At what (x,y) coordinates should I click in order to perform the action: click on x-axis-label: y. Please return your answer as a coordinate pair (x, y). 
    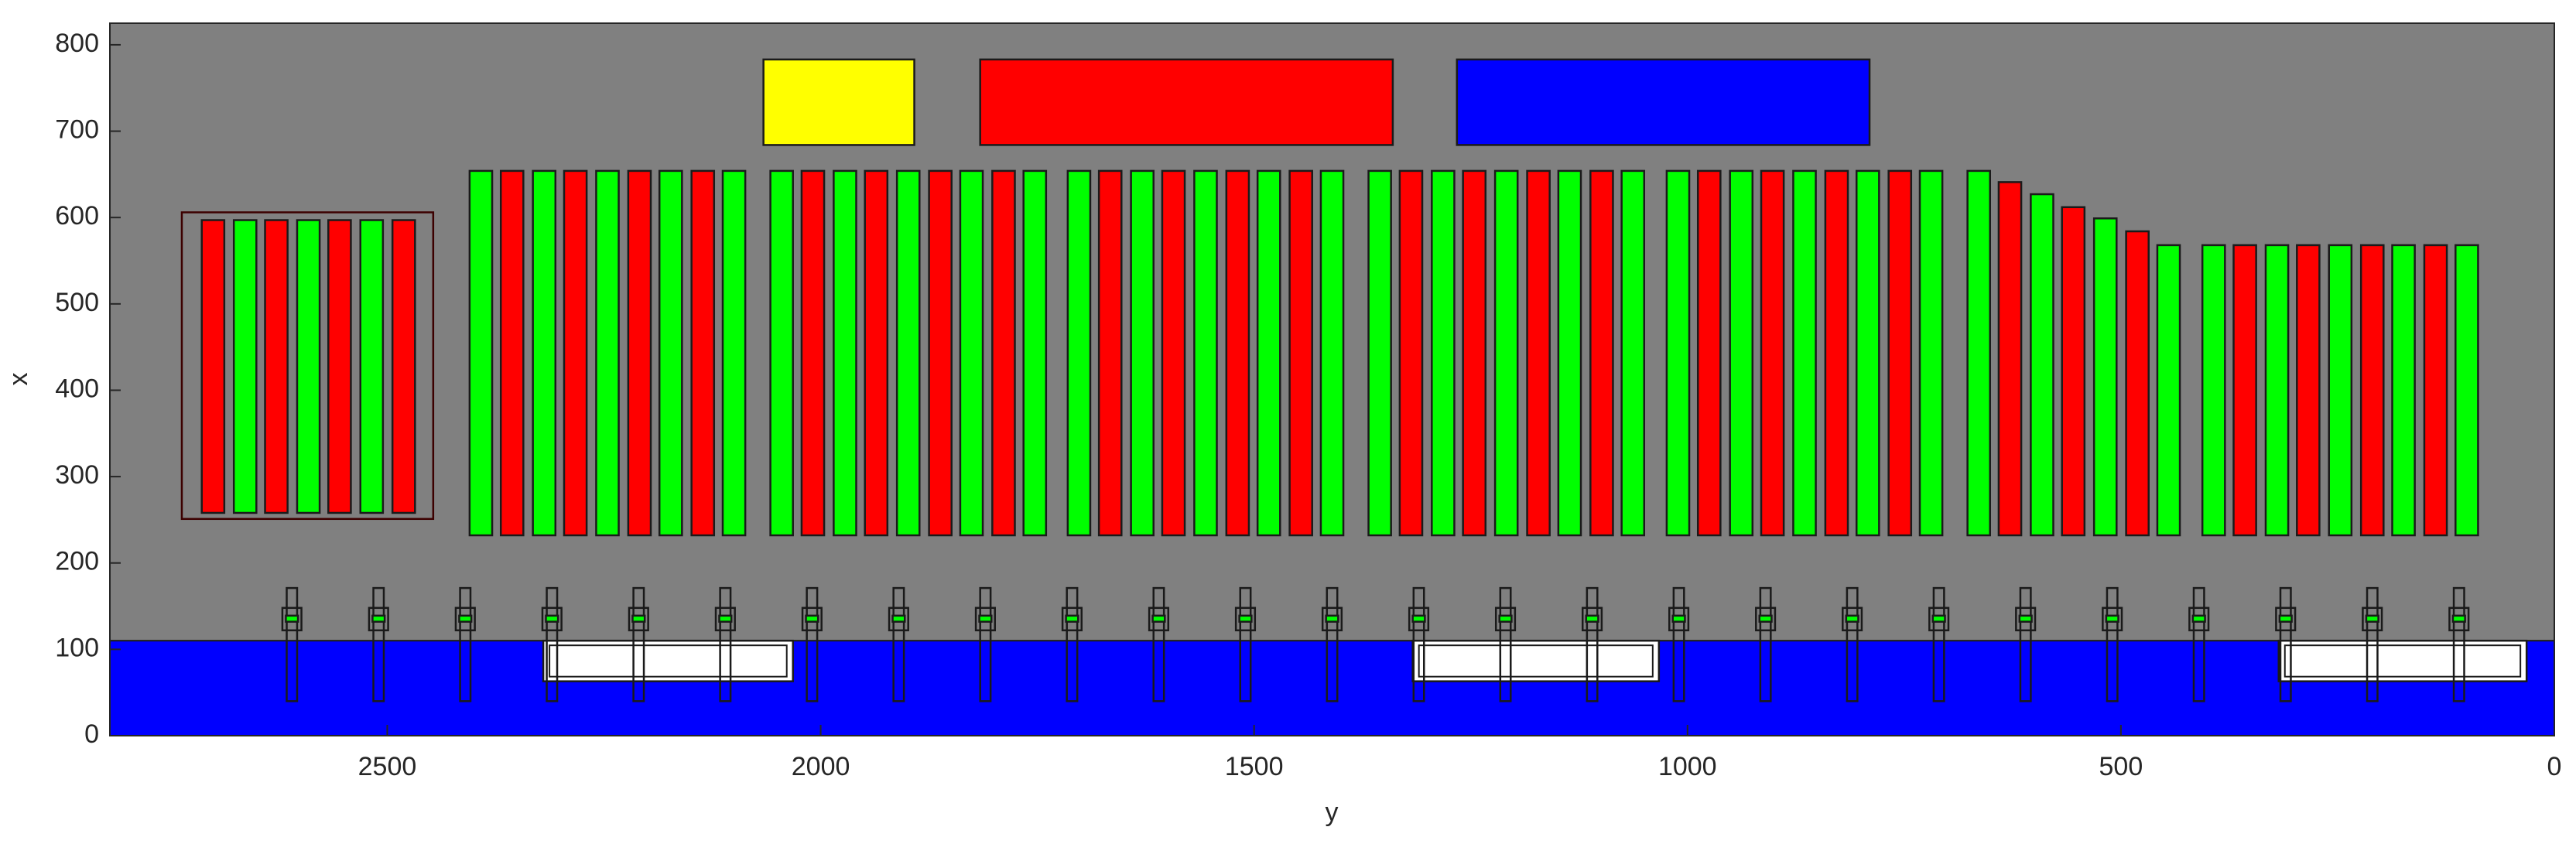
    Looking at the image, I should click on (1333, 813).